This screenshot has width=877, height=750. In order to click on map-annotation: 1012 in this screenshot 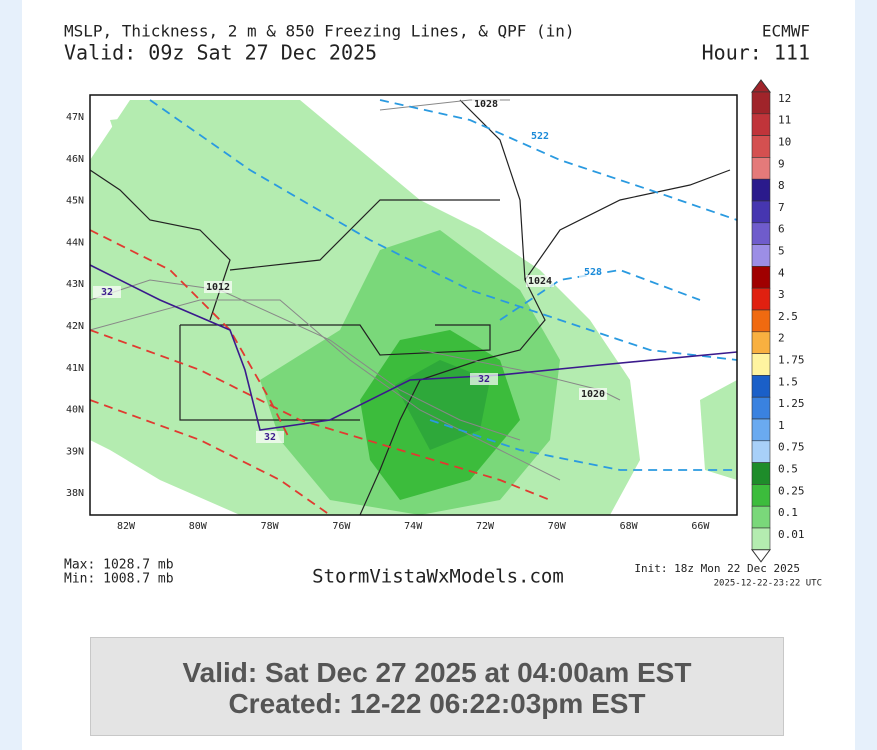, I will do `click(218, 287)`.